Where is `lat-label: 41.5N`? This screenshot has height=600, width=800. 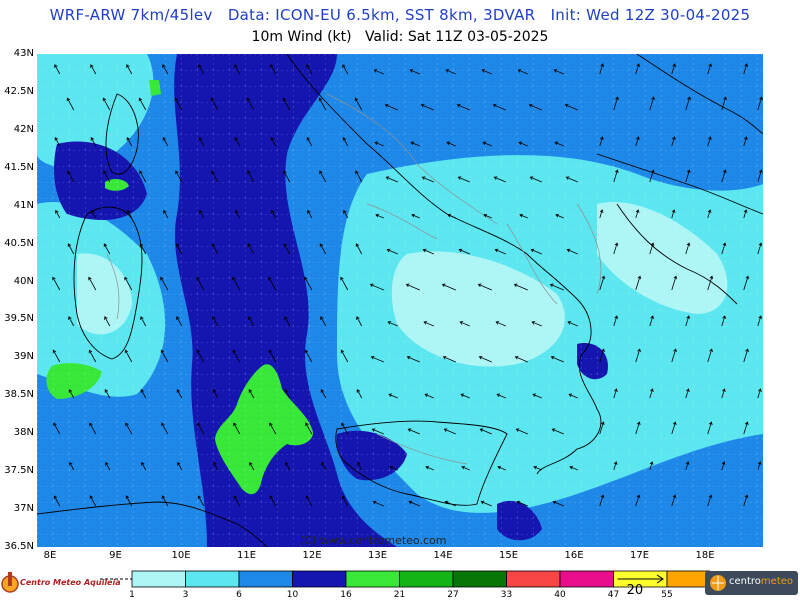 lat-label: 41.5N is located at coordinates (19, 167).